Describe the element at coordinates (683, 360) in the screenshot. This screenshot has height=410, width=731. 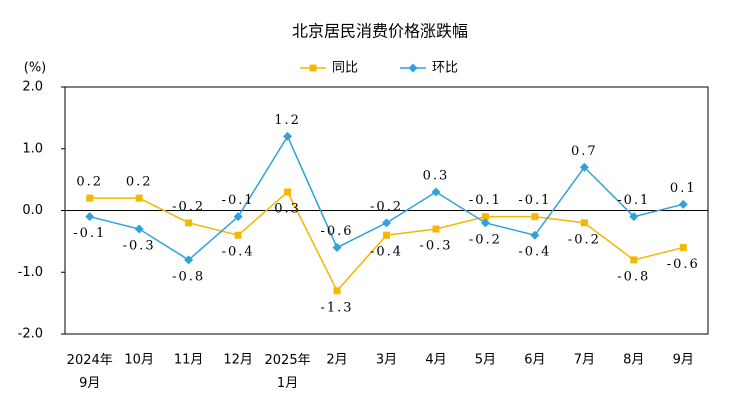
I see `x-tick-label: 9月` at that location.